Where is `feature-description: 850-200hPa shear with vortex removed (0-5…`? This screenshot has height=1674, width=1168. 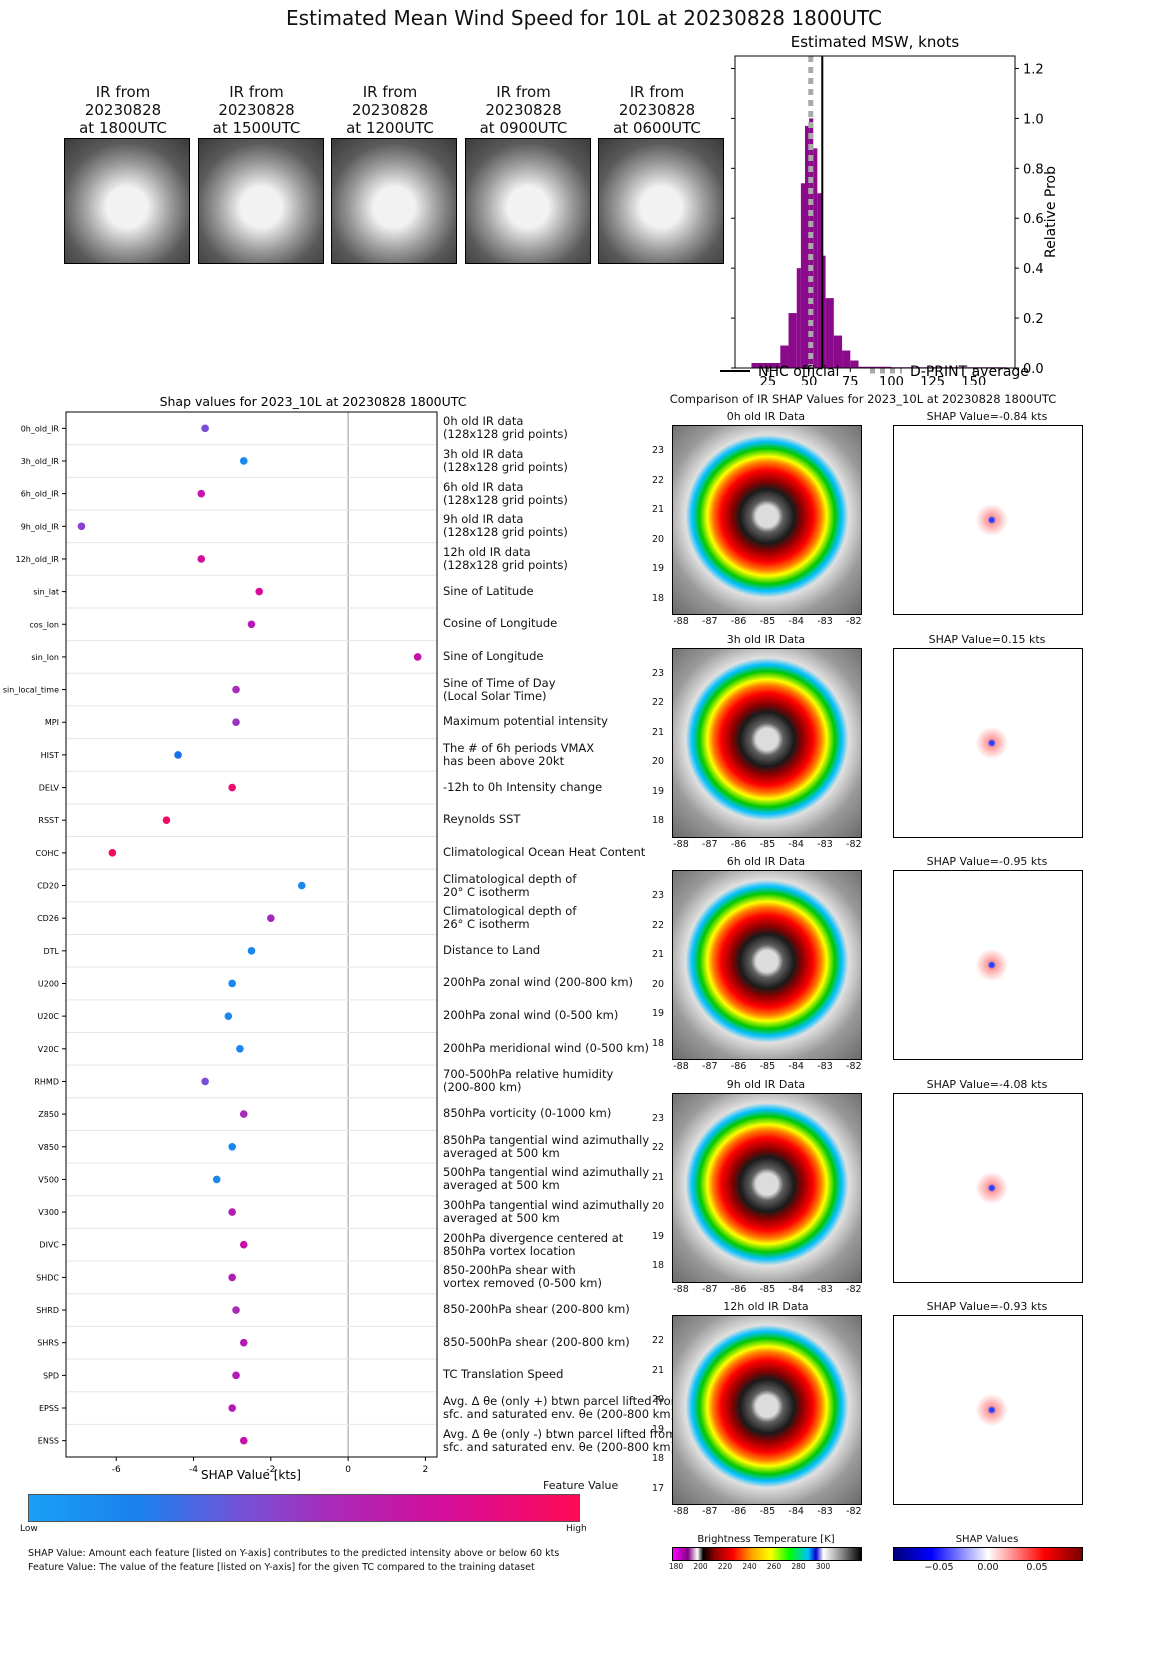
feature-description: 850-200hPa shear with vortex removed (0-5… is located at coordinates (522, 1277).